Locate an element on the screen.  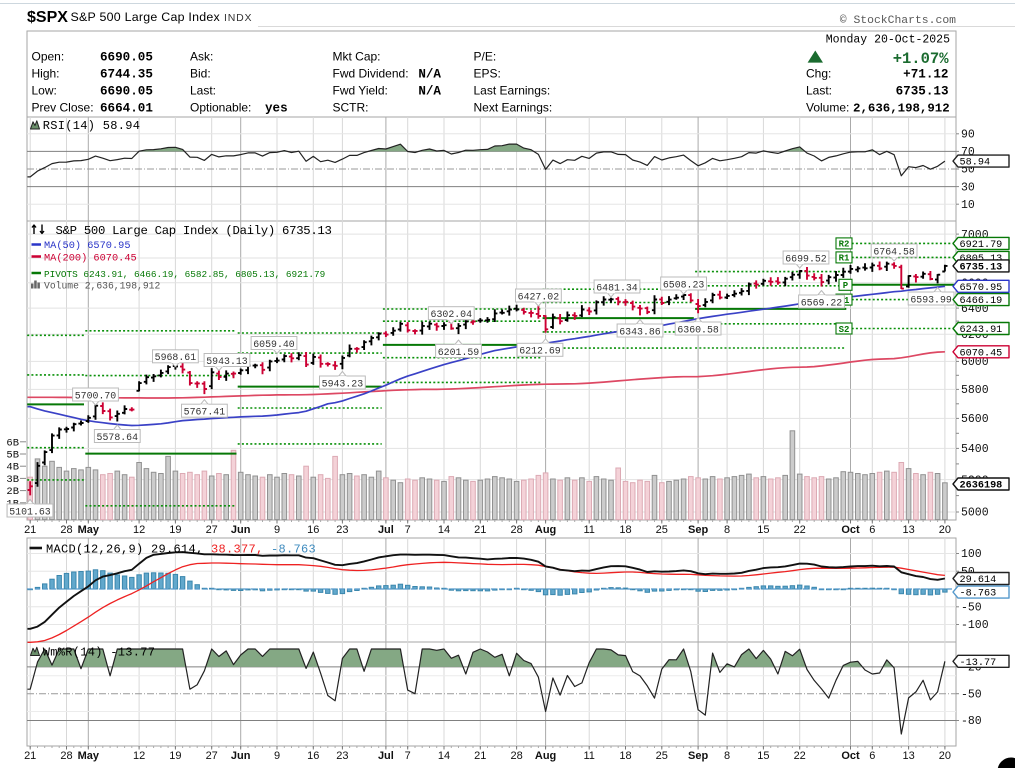
svg-text: 5578.64 is located at coordinates (118, 437).